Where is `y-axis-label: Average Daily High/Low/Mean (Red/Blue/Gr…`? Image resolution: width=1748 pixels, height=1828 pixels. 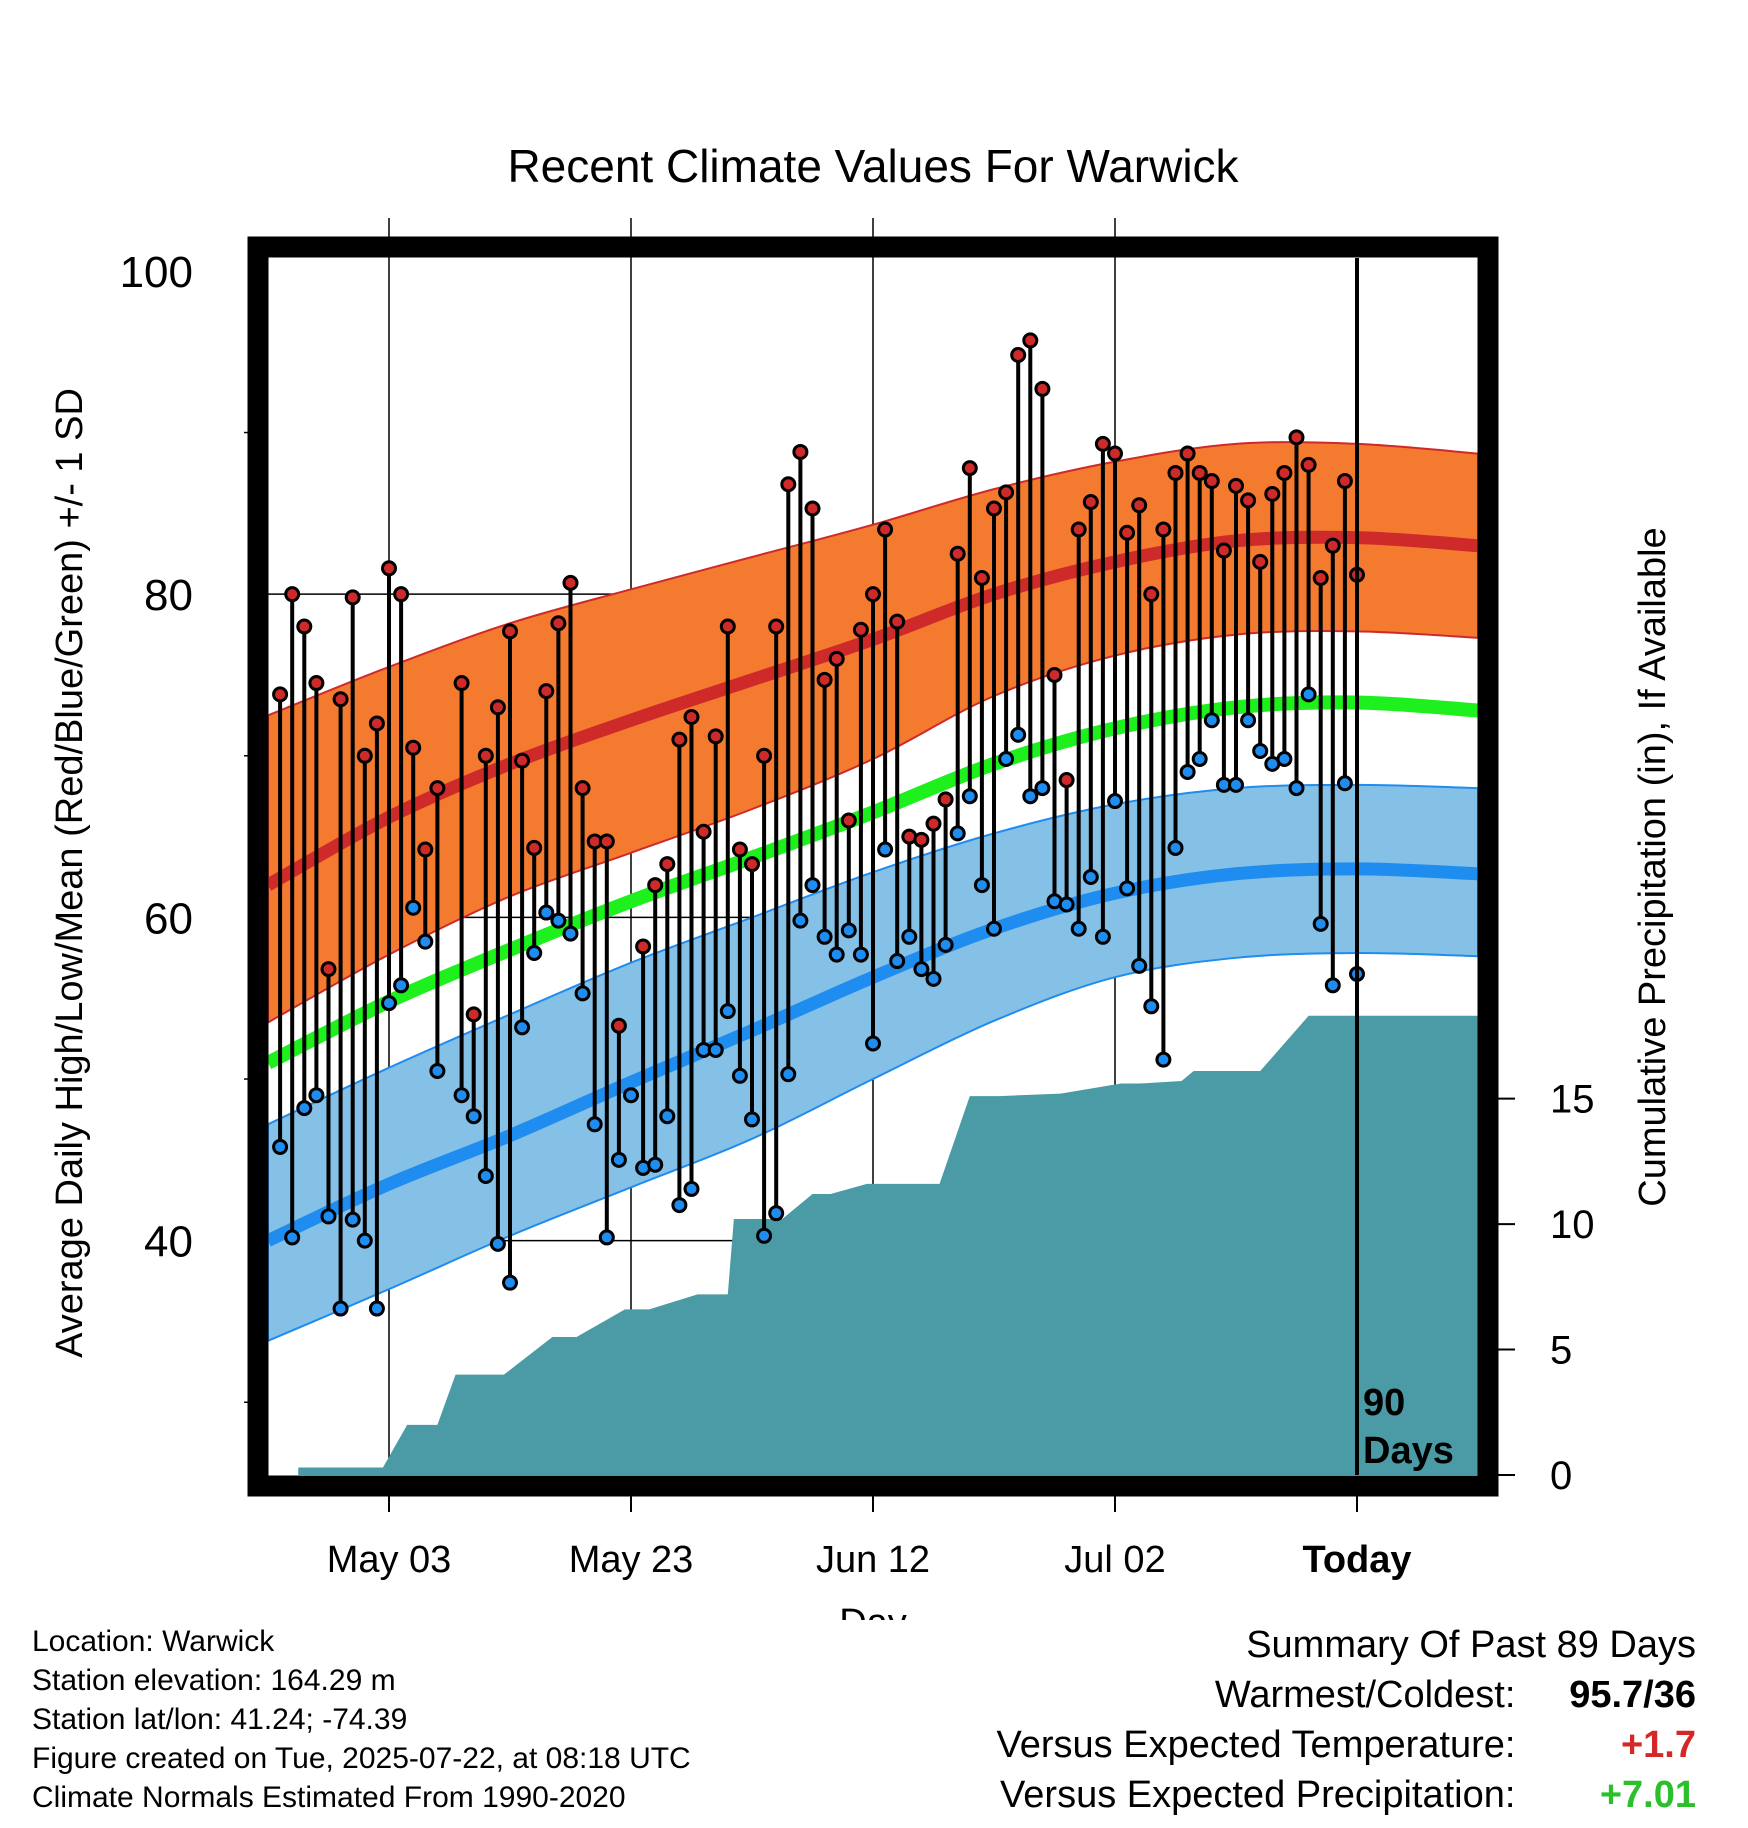 y-axis-label: Average Daily High/Low/Mean (Red/Blue/Gr… is located at coordinates (70, 873).